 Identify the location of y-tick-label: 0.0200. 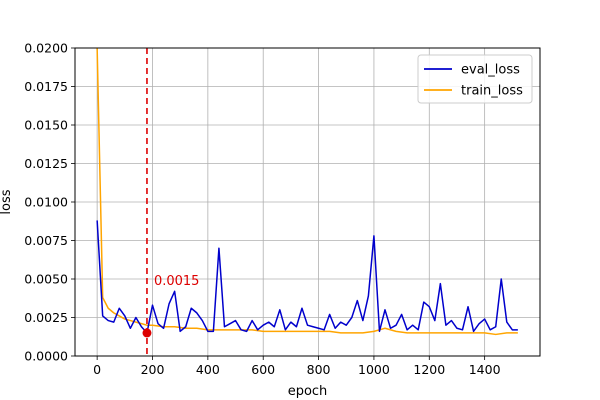
(46, 48).